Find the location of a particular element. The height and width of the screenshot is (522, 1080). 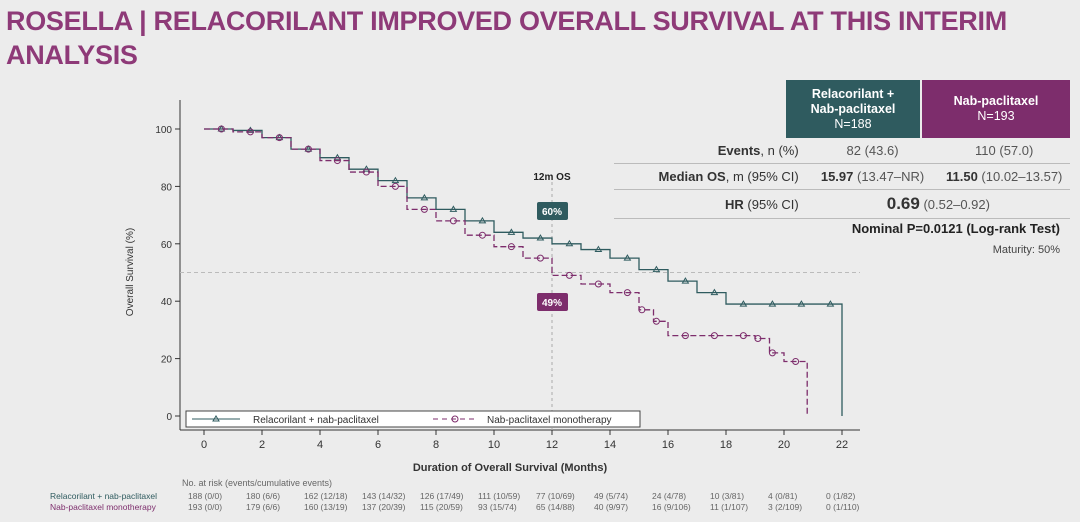

at-risk-row-label: Nab-paclitaxel monotherapy is located at coordinates (103, 507).